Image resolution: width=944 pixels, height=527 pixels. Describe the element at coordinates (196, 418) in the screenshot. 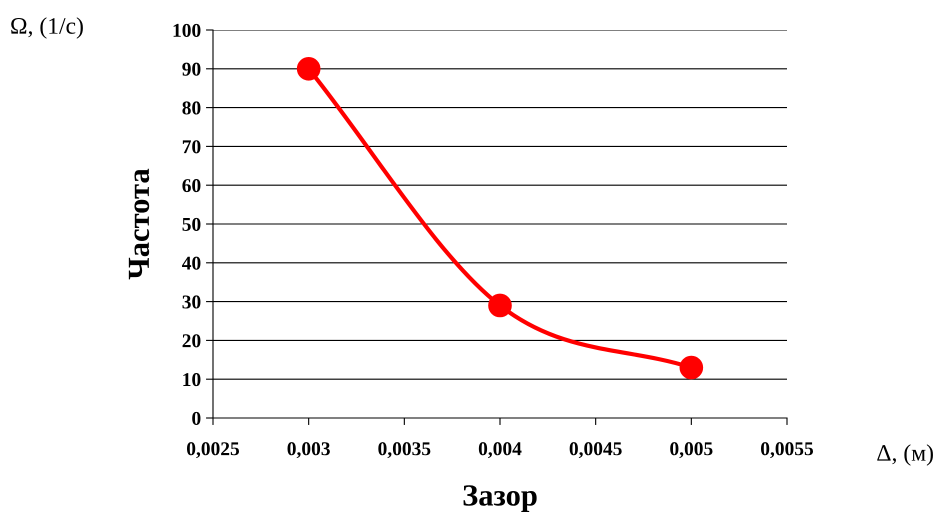

I see `y-tick-label: 0` at that location.